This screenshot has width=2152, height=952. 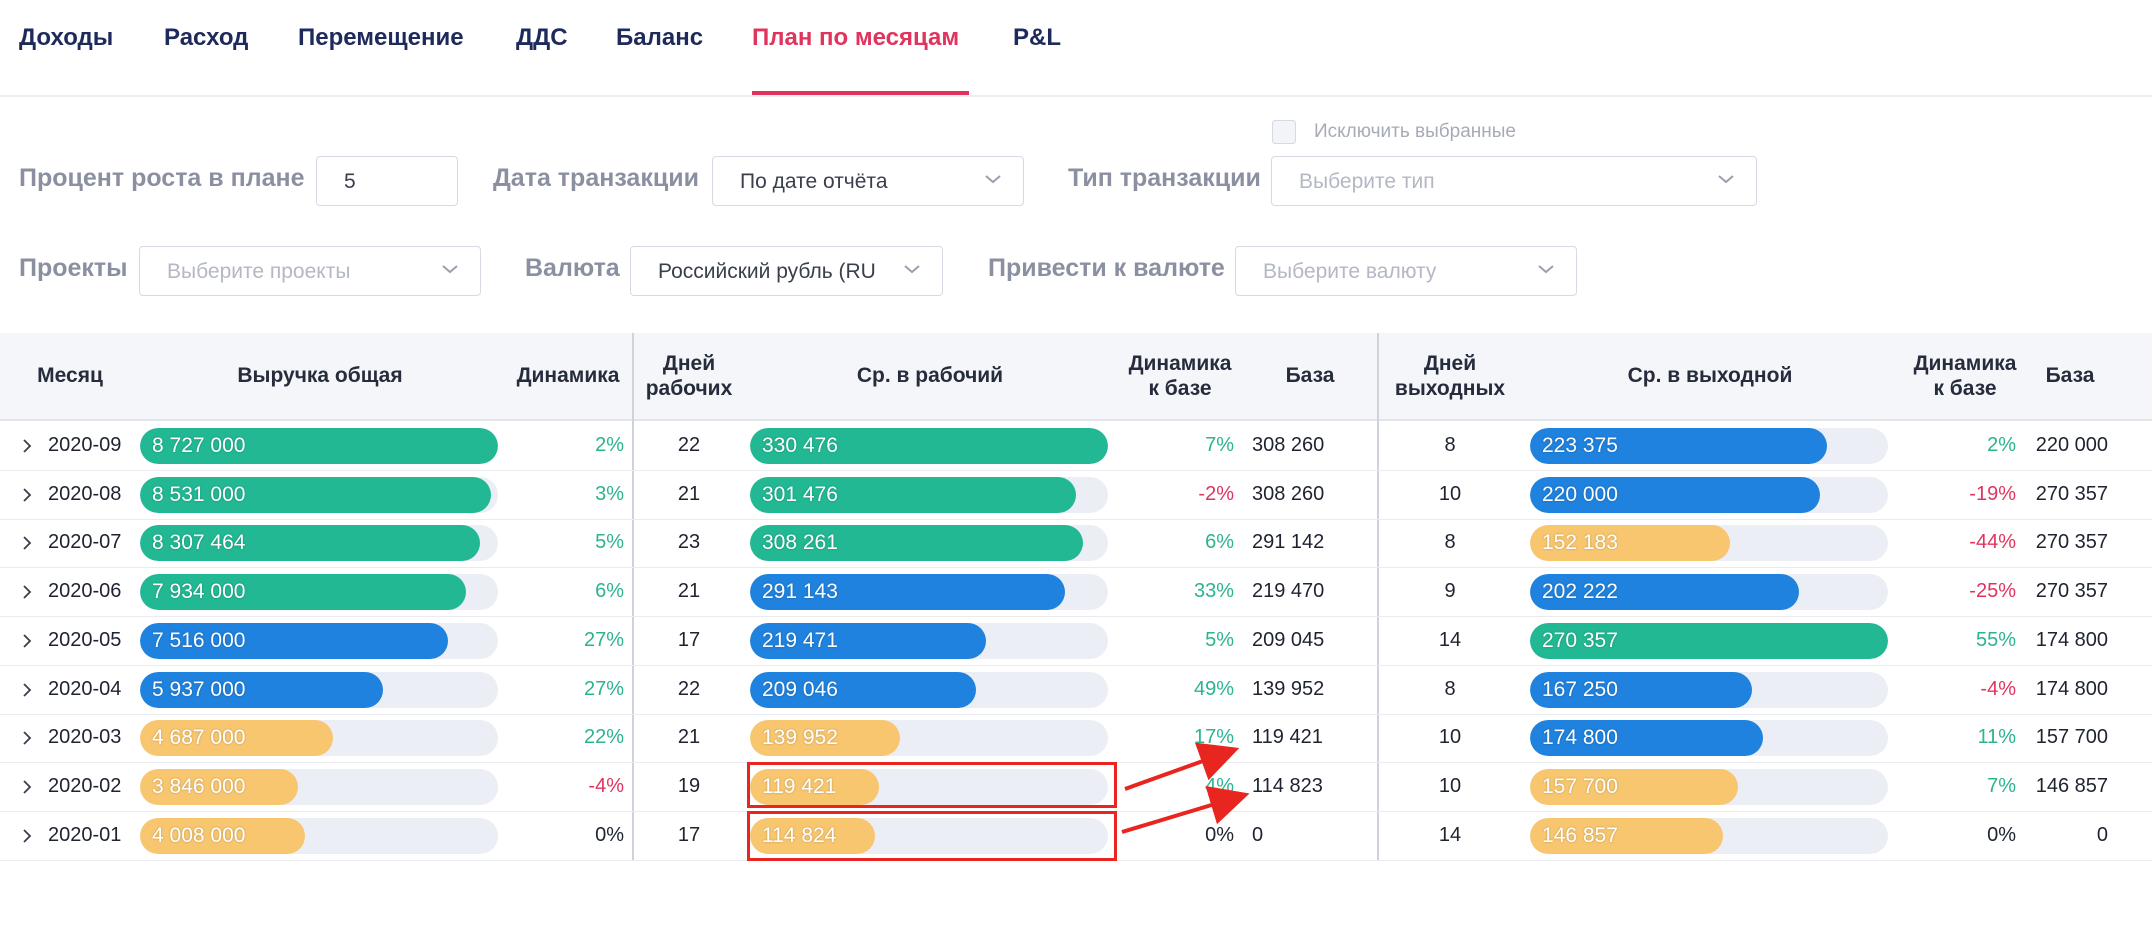 What do you see at coordinates (1710, 375) in the screenshot?
I see `col-avg-weekend: Ср. в выходной` at bounding box center [1710, 375].